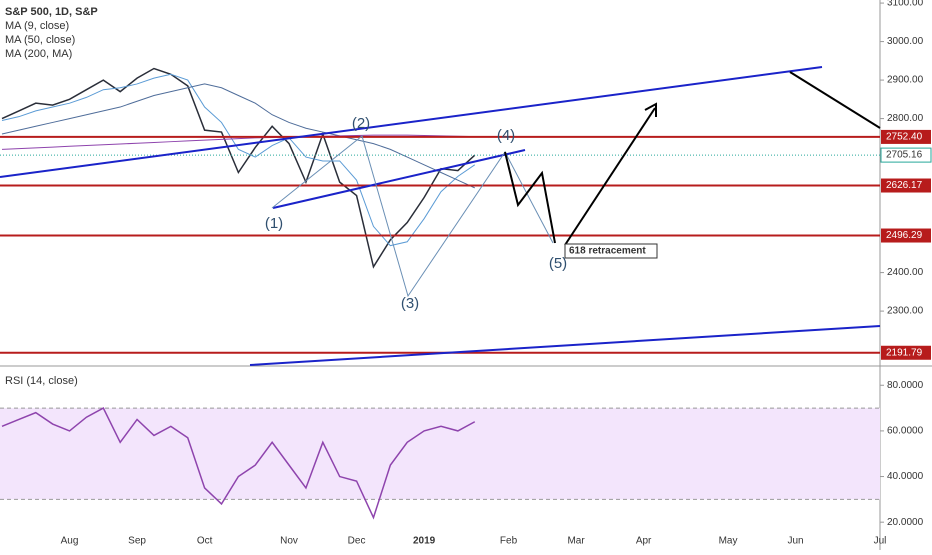 Image resolution: width=932 pixels, height=555 pixels. Describe the element at coordinates (905, 118) in the screenshot. I see `y-tick-label: 2800.00` at that location.